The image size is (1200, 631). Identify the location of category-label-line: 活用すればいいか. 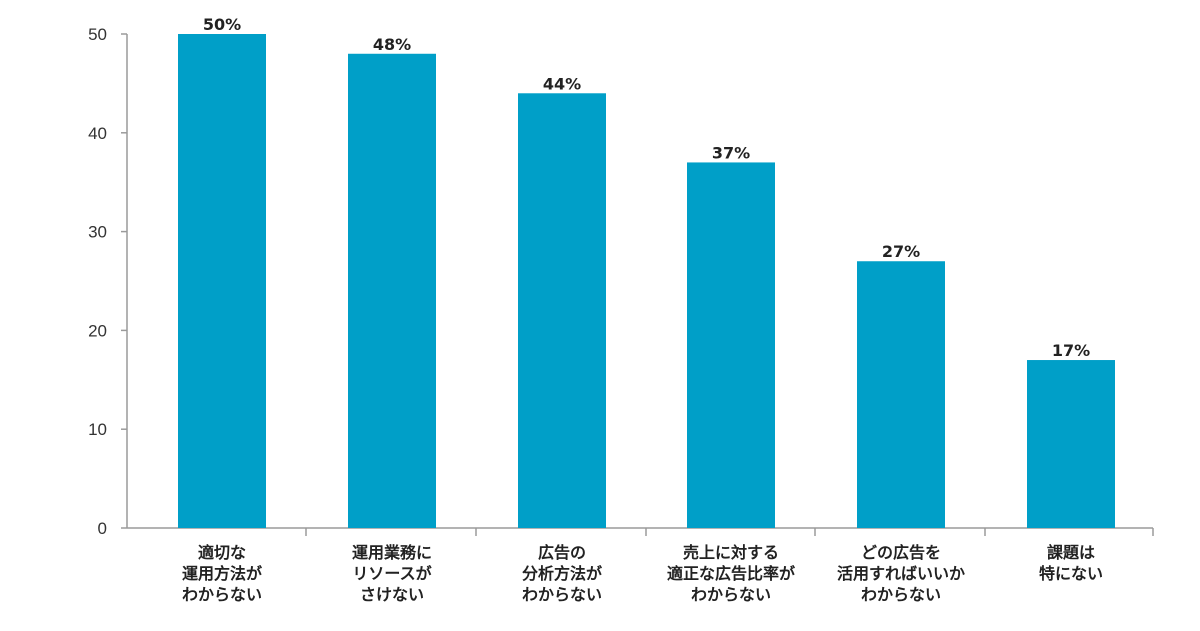
(901, 573).